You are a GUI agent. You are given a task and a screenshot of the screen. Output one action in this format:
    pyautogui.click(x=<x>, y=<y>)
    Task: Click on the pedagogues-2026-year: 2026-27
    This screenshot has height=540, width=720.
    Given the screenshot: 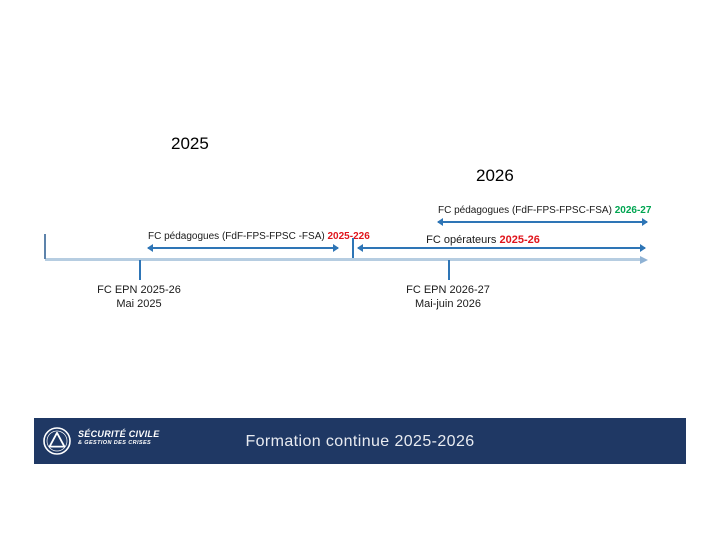 What is the action you would take?
    pyautogui.click(x=633, y=210)
    